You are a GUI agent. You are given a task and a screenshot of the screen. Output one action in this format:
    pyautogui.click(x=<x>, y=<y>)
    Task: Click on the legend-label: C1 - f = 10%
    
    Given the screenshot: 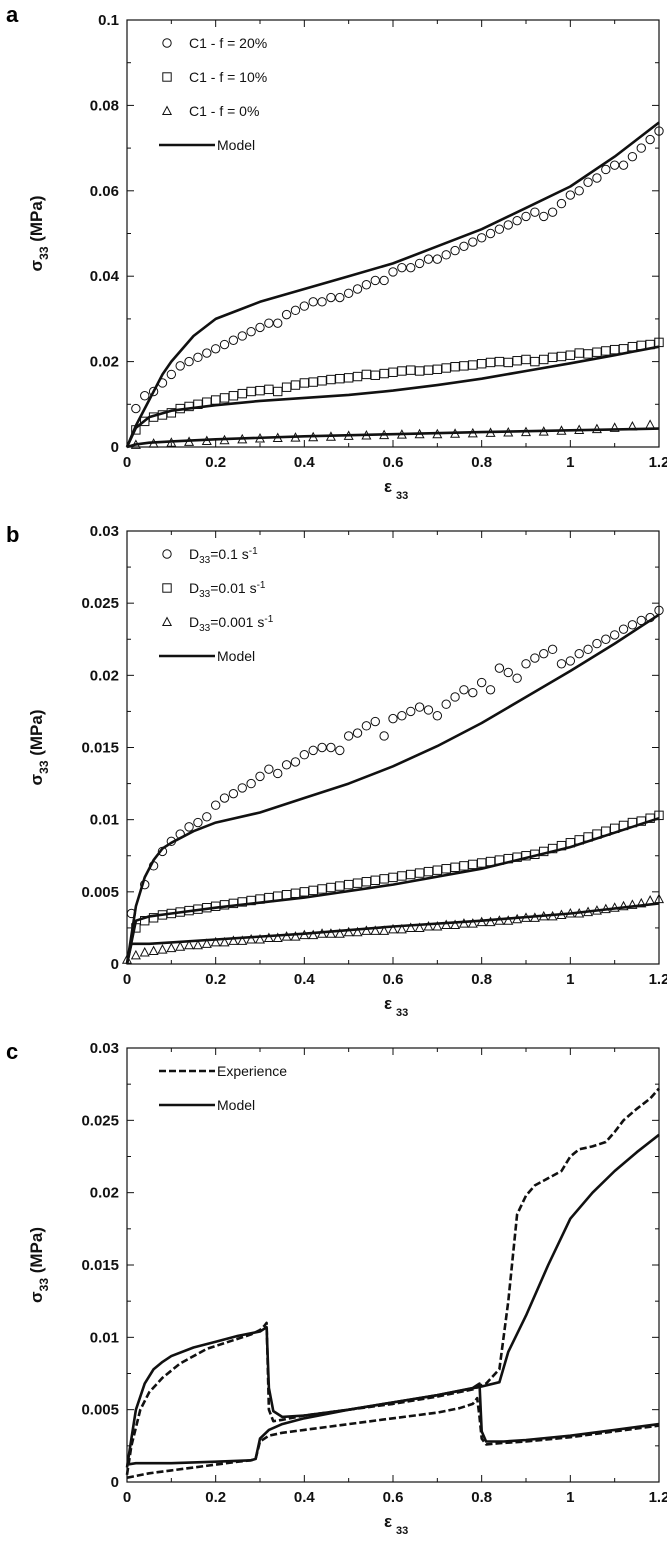 What is the action you would take?
    pyautogui.click(x=228, y=77)
    